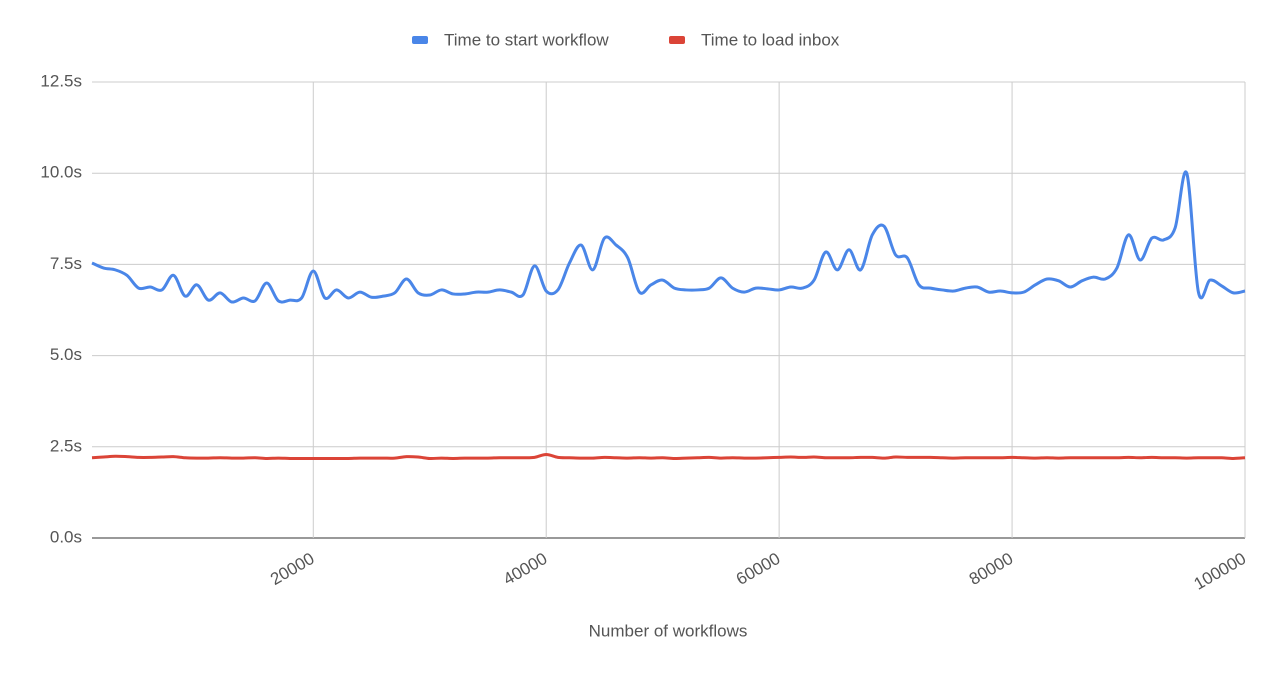 This screenshot has height=675, width=1280. What do you see at coordinates (66, 536) in the screenshot?
I see `y-tick-label: 0.0s` at bounding box center [66, 536].